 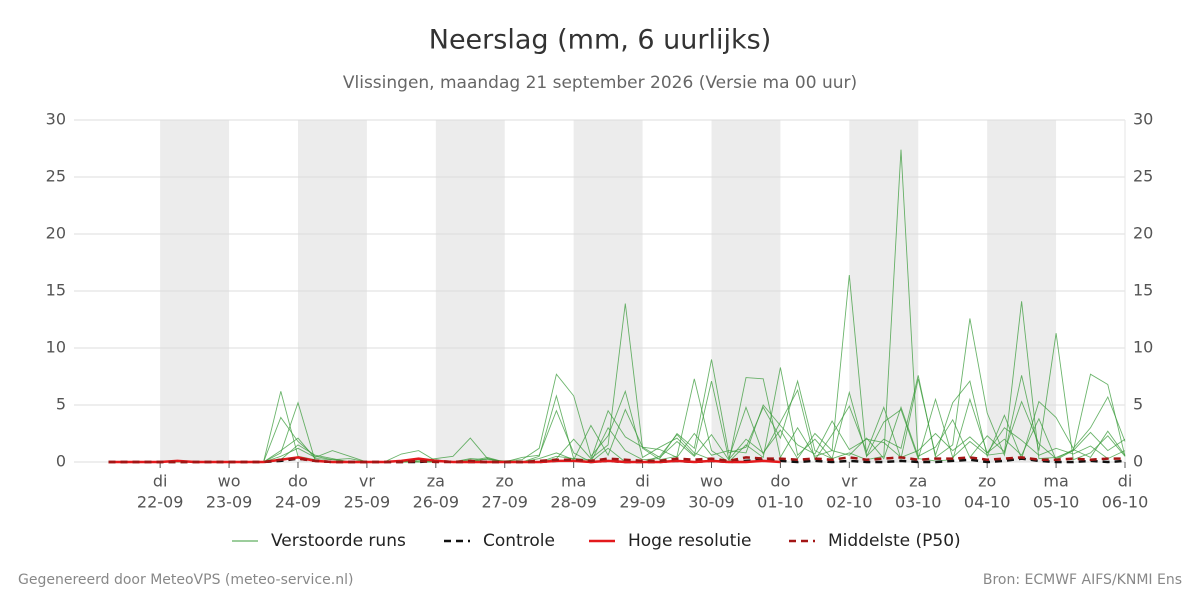 I want to click on chart-title: Neerslag (mm, 6 uurlijks), so click(x=600, y=40).